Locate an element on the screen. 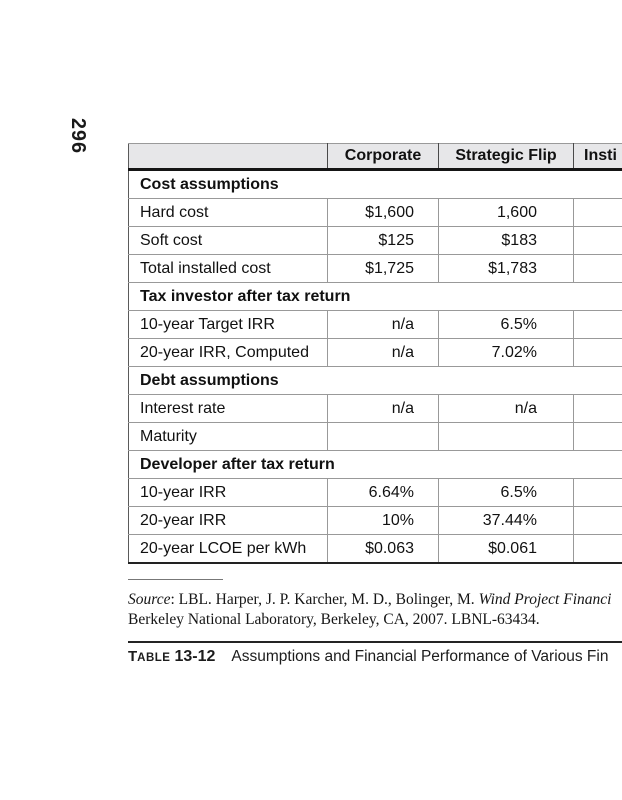 The width and height of the screenshot is (622, 800). value-cell: 6.64% is located at coordinates (383, 492).